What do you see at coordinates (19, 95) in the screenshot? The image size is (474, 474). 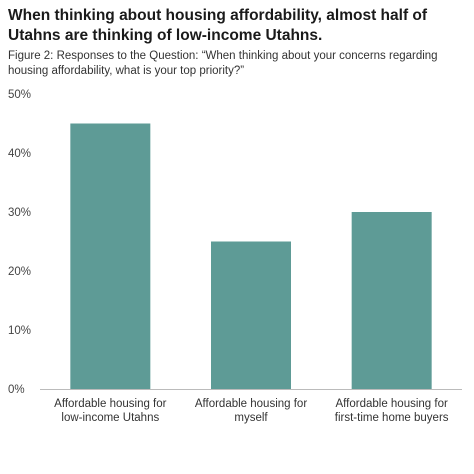 I see `y-tick-label: 50%` at bounding box center [19, 95].